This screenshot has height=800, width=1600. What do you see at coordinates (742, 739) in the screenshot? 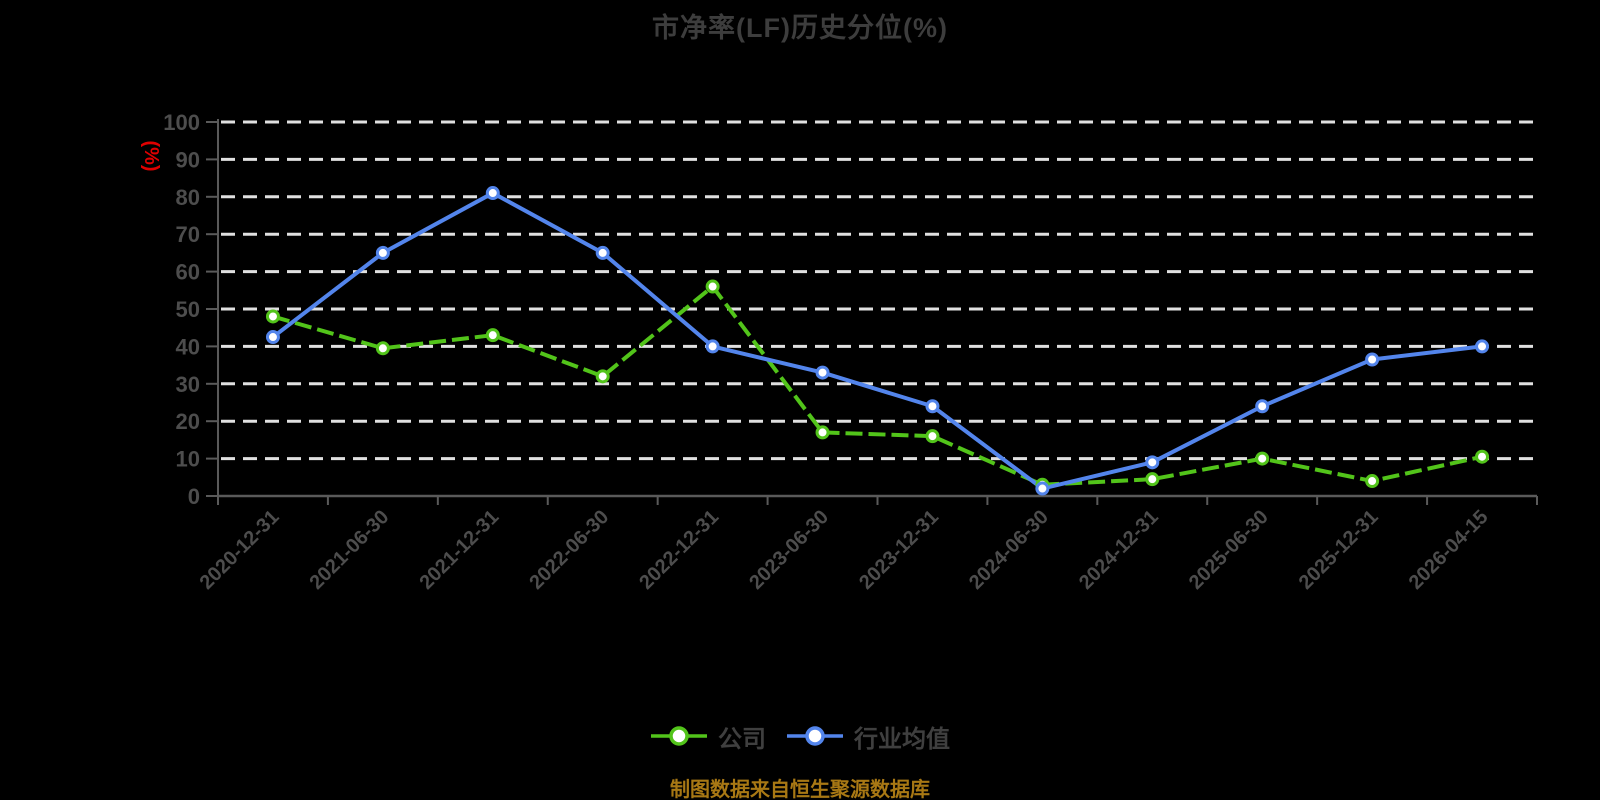
I see `legend-label-company: 公司` at bounding box center [742, 739].